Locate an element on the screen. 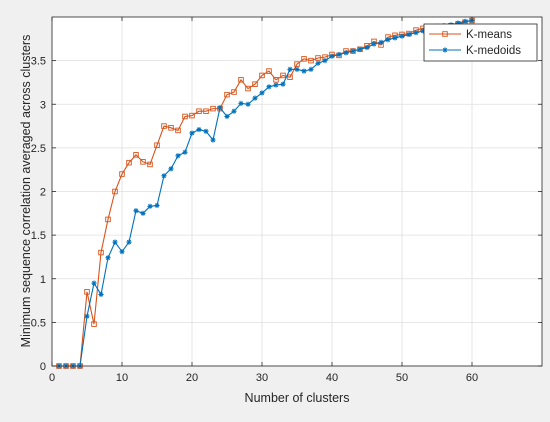  x-tick-label: 0 is located at coordinates (52, 378).